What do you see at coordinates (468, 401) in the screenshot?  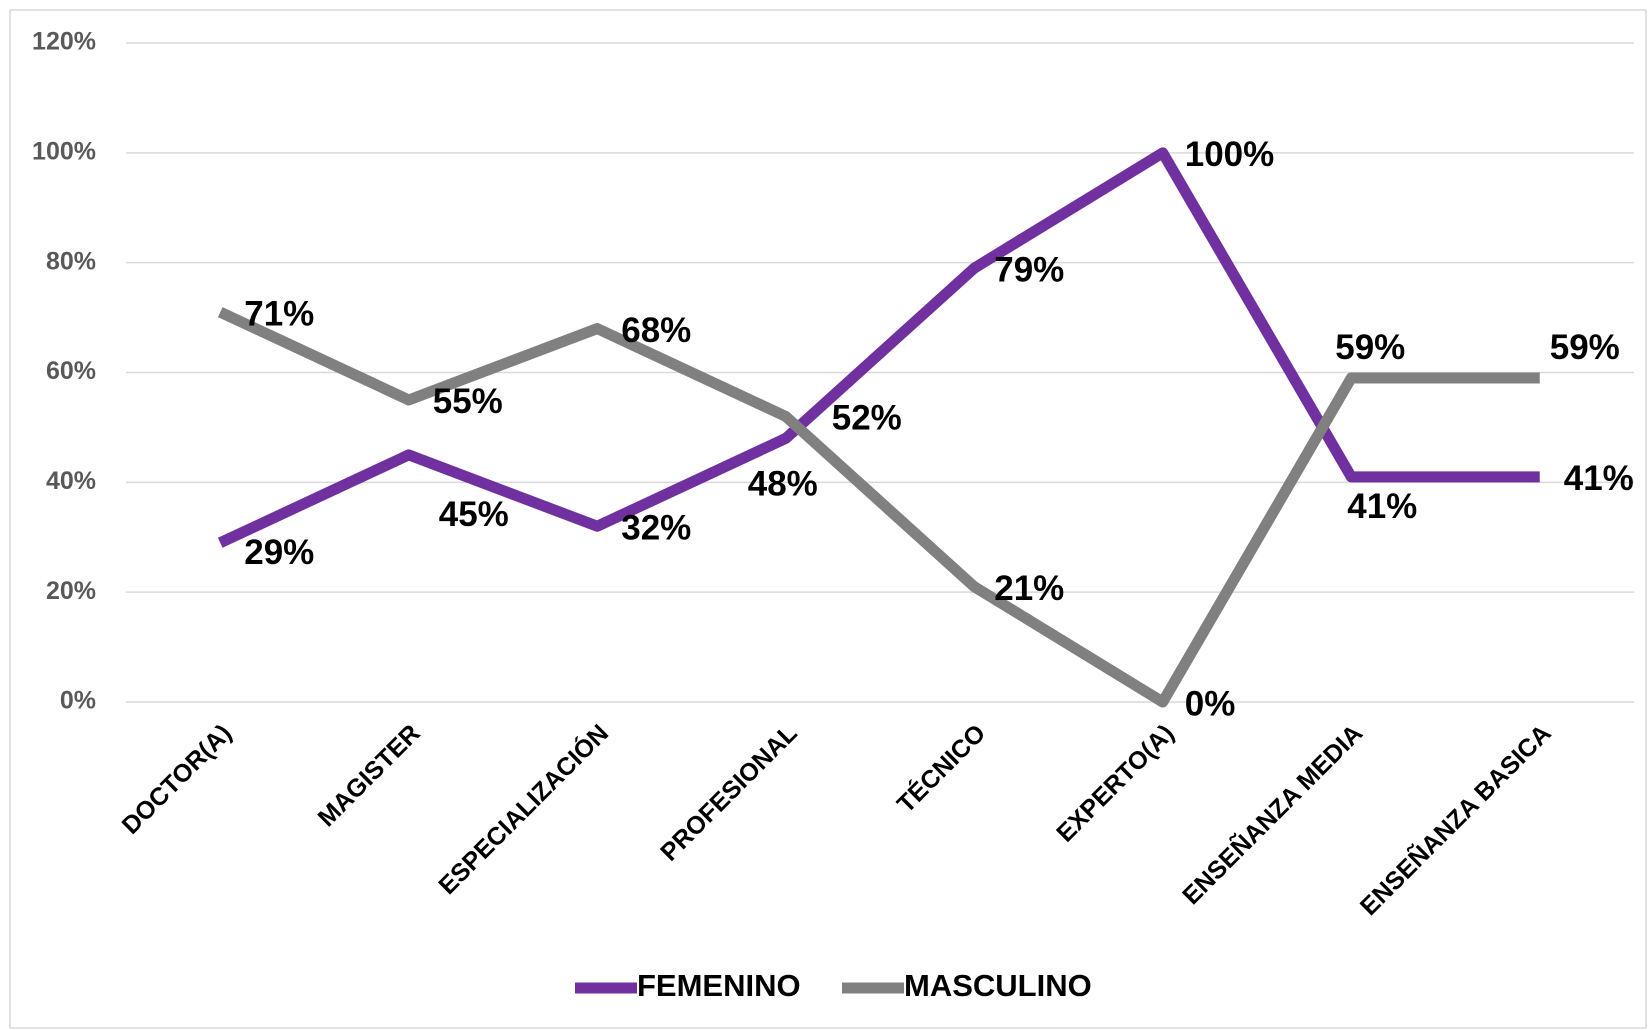 I see `data-label: 55%` at bounding box center [468, 401].